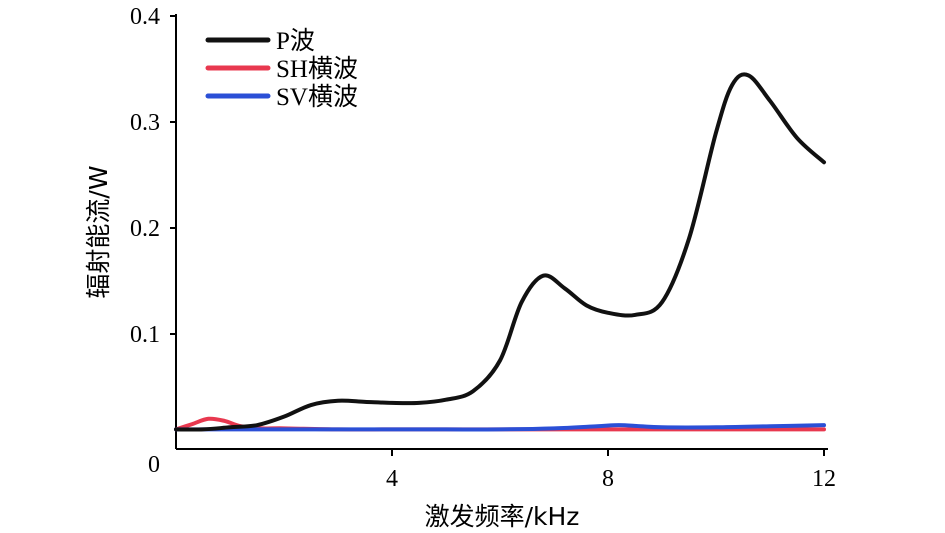 Image resolution: width=945 pixels, height=533 pixels. What do you see at coordinates (295, 41) in the screenshot?
I see `legend-label: P波` at bounding box center [295, 41].